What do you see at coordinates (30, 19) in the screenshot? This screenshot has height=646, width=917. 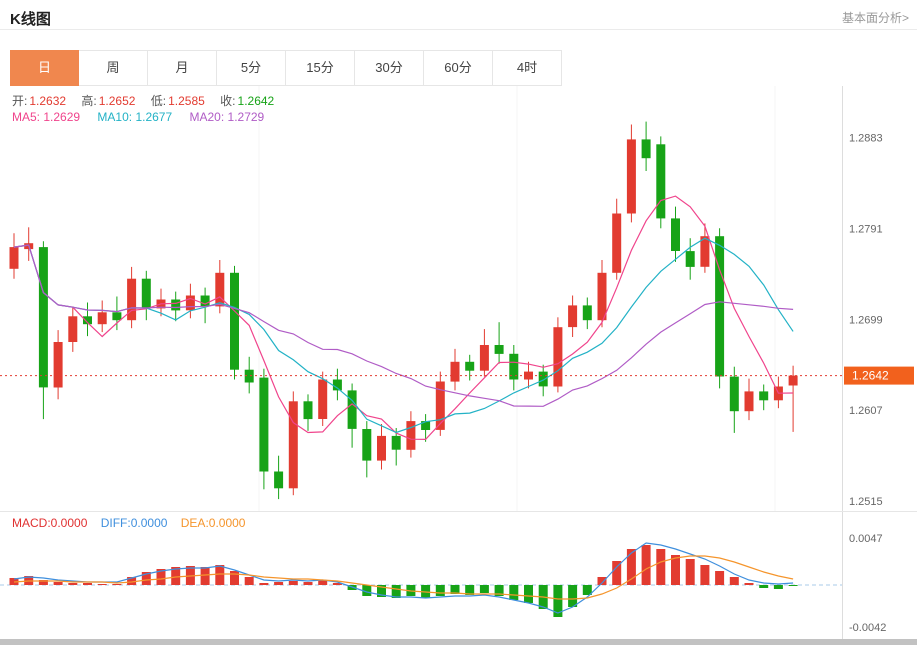 I see `page-title: K线图` at bounding box center [30, 19].